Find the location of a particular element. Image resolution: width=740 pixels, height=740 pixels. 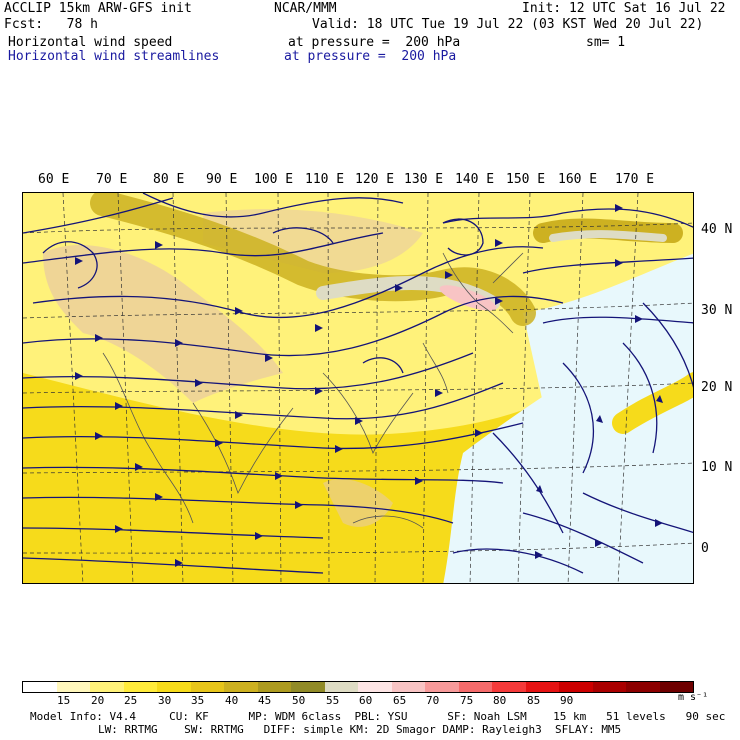

lat-label: 0 is located at coordinates (705, 548).